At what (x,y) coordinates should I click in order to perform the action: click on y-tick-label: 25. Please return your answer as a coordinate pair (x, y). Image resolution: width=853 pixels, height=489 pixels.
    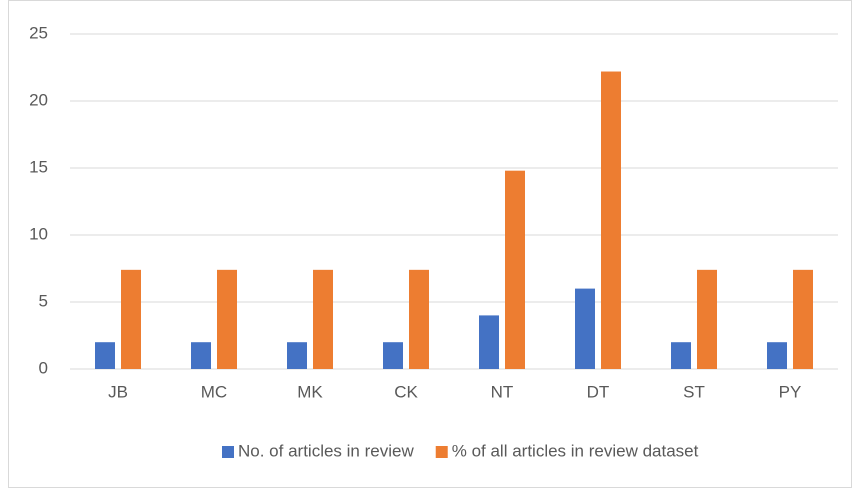
    Looking at the image, I should click on (38, 32).